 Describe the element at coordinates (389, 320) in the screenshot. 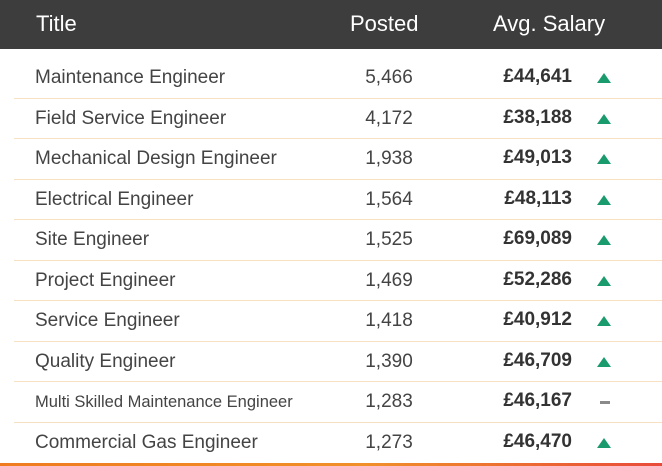

I see `posted-count: 1,418` at that location.